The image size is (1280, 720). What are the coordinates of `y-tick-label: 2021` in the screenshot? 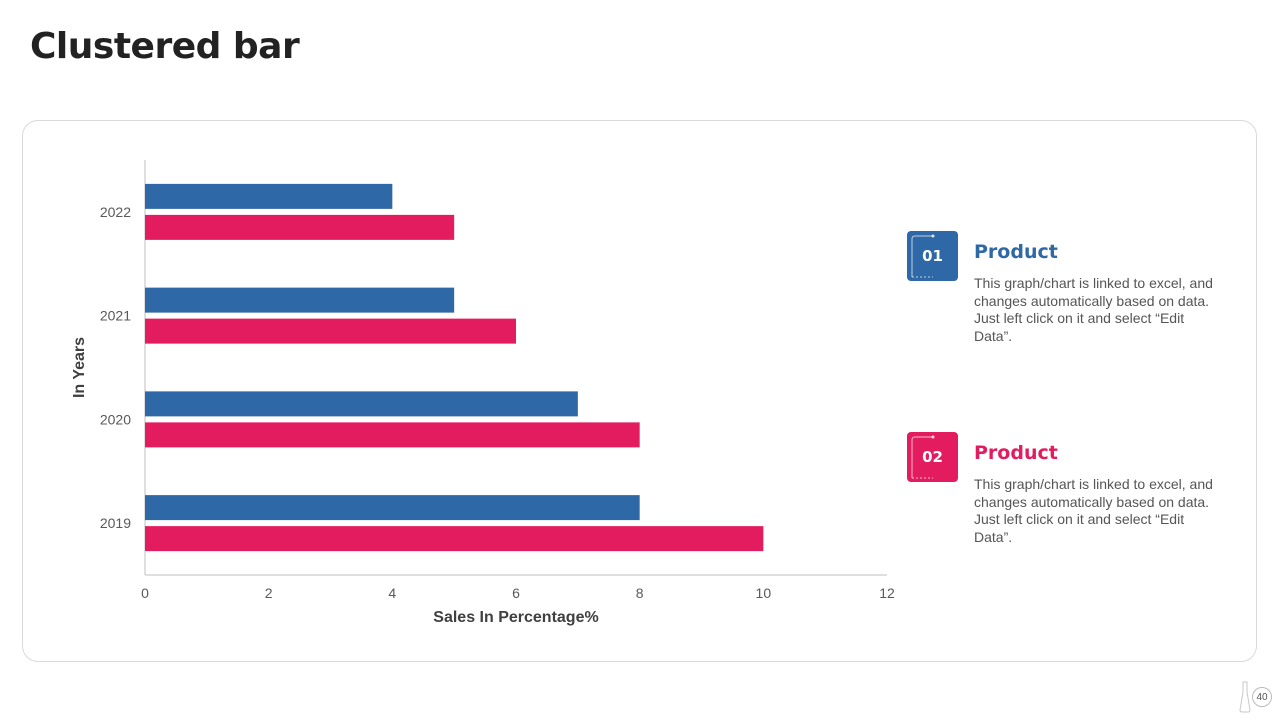 It's located at (115, 316).